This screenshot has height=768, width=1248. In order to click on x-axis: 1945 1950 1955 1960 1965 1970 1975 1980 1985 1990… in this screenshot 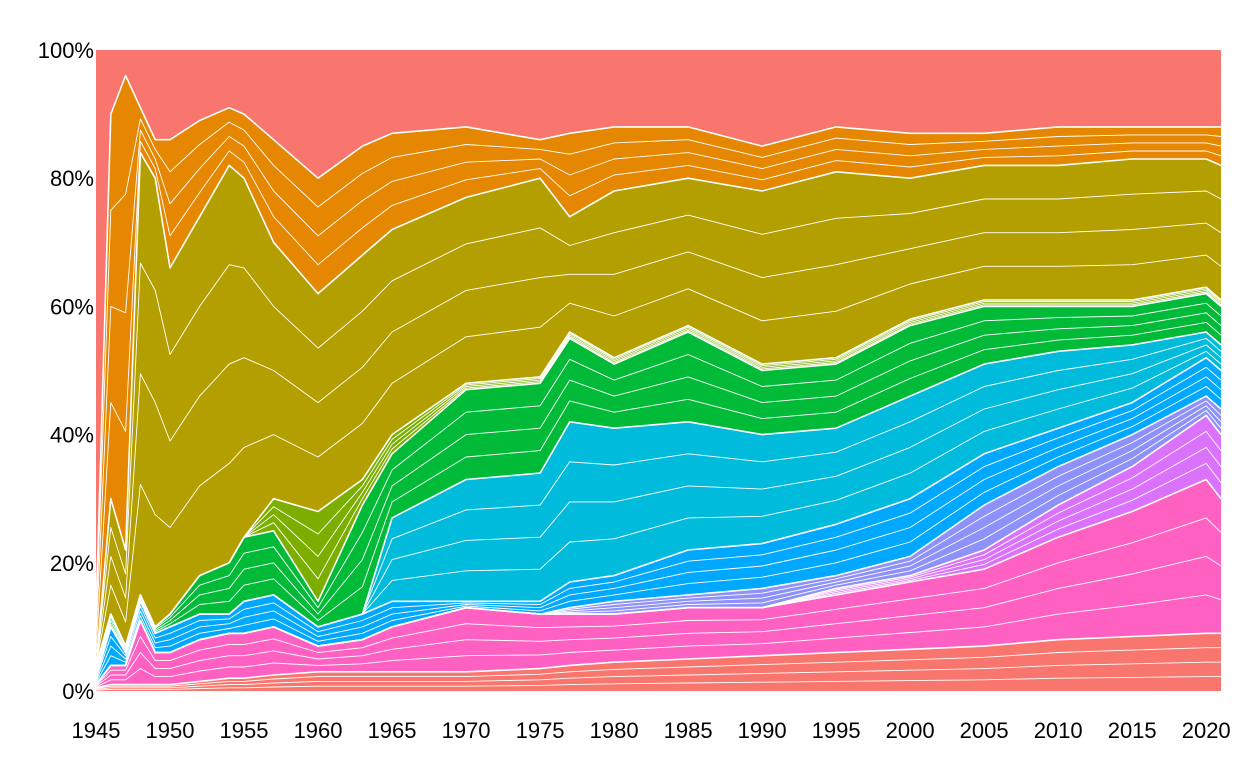, I will do `click(651, 730)`.